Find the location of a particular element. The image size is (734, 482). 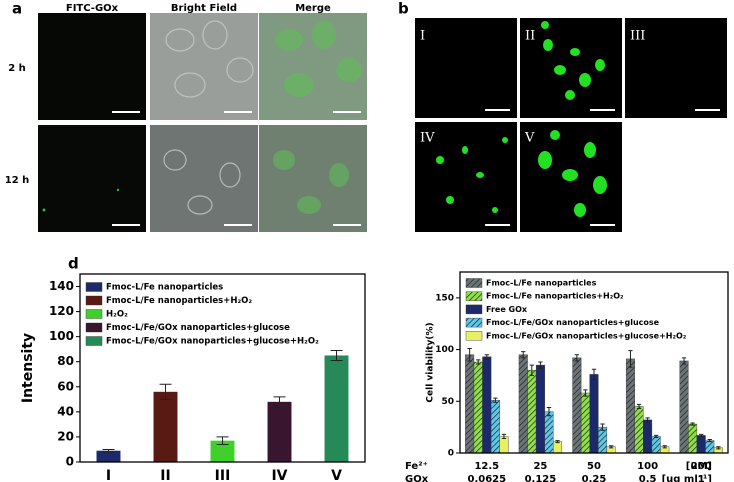

y-tick-label: 150 is located at coordinates (444, 298).